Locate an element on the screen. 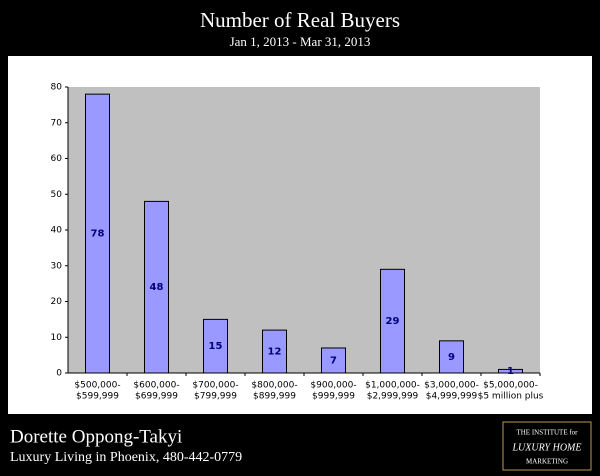 The height and width of the screenshot is (476, 600). chart-subtitle: Jan 1, 2013 - Mar 31, 2013 is located at coordinates (300, 41).